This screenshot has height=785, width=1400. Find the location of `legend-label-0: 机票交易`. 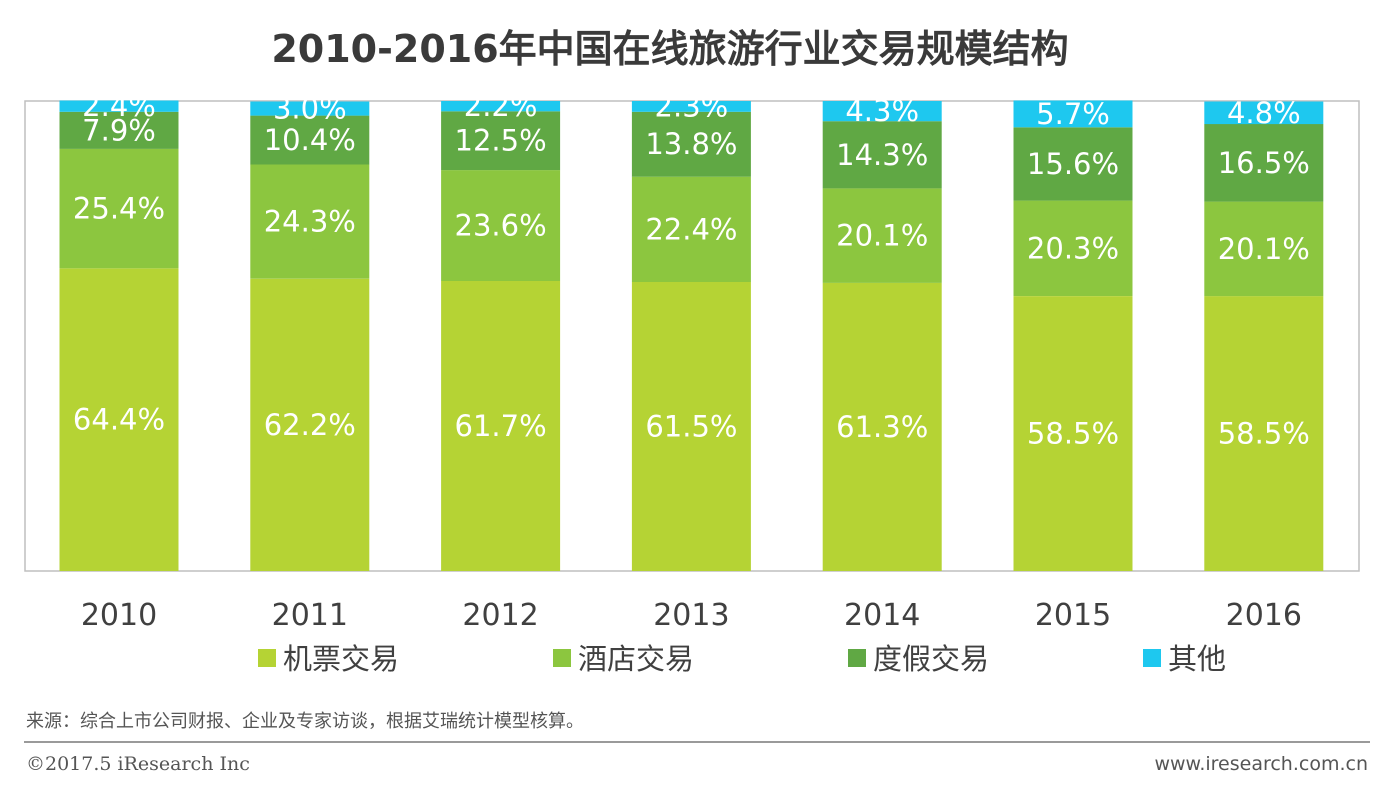

legend-label-0: 机票交易 is located at coordinates (341, 659).